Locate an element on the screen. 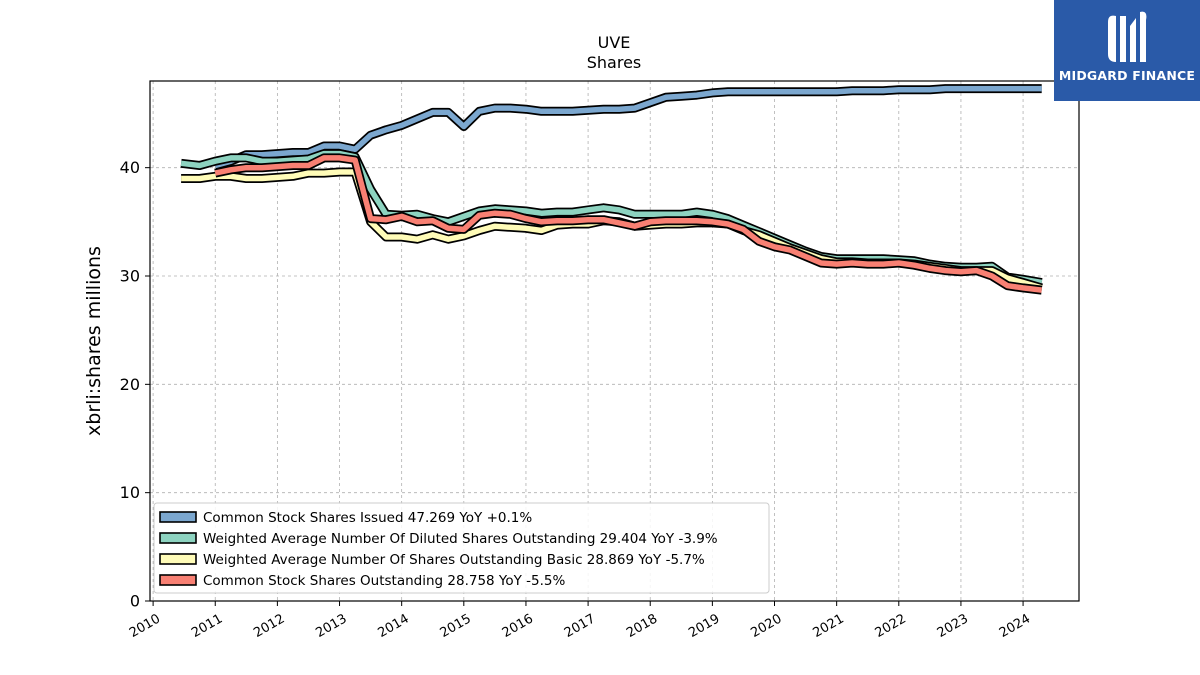 This screenshot has height=675, width=1200. midgard-finance-logo: MIDGARD FINANCE is located at coordinates (1127, 50).